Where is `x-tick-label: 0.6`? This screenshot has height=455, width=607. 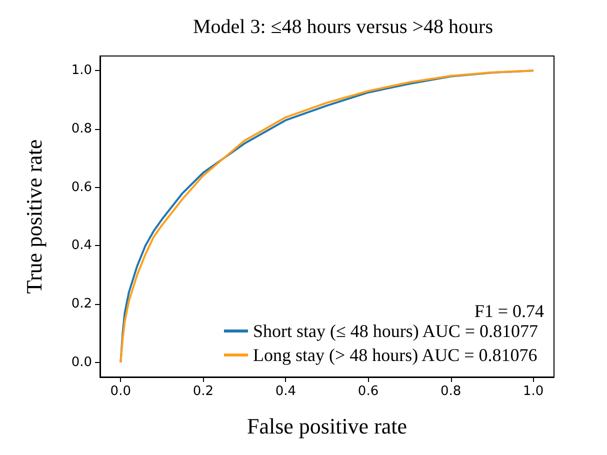 x-tick-label: 0.6 is located at coordinates (368, 391).